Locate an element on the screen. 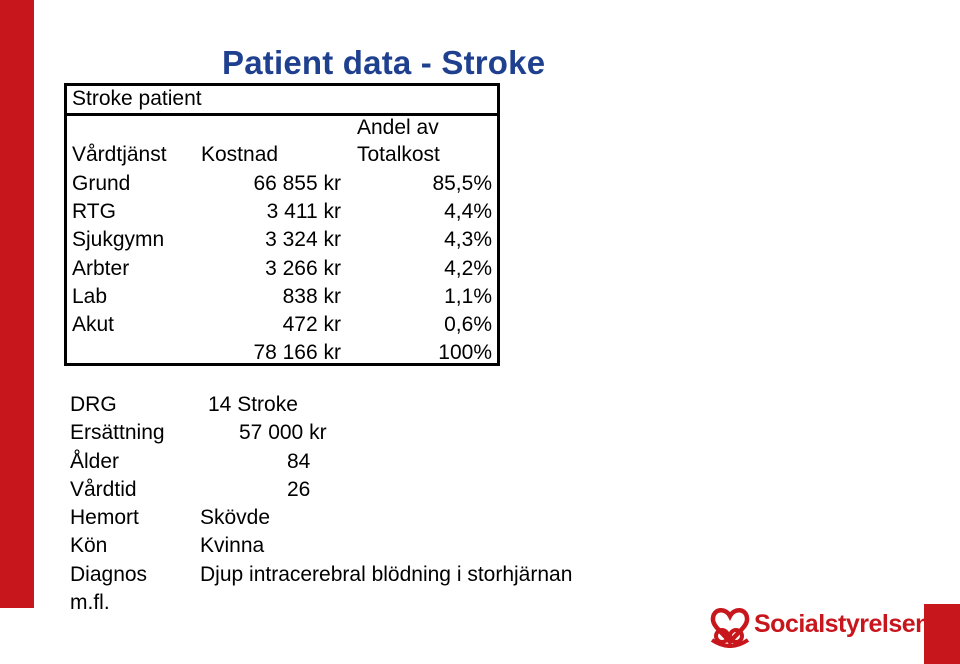 This screenshot has height=664, width=960. diagnos-label: Diagnos is located at coordinates (109, 574).